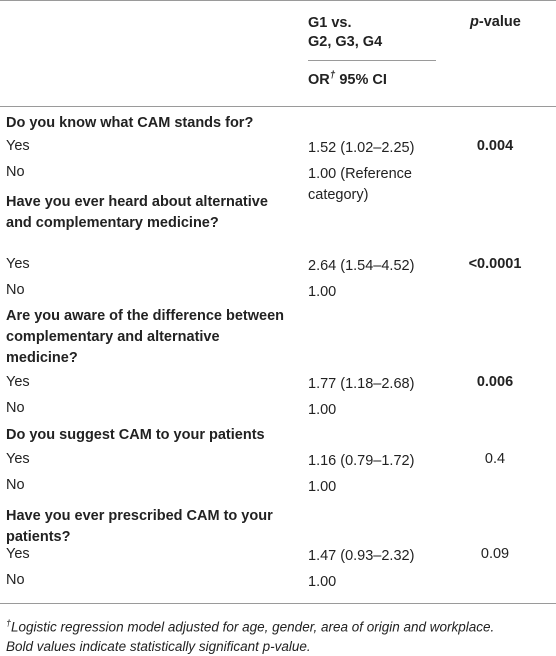 Image resolution: width=556 pixels, height=656 pixels. I want to click on p-value: 0.4, so click(495, 459).